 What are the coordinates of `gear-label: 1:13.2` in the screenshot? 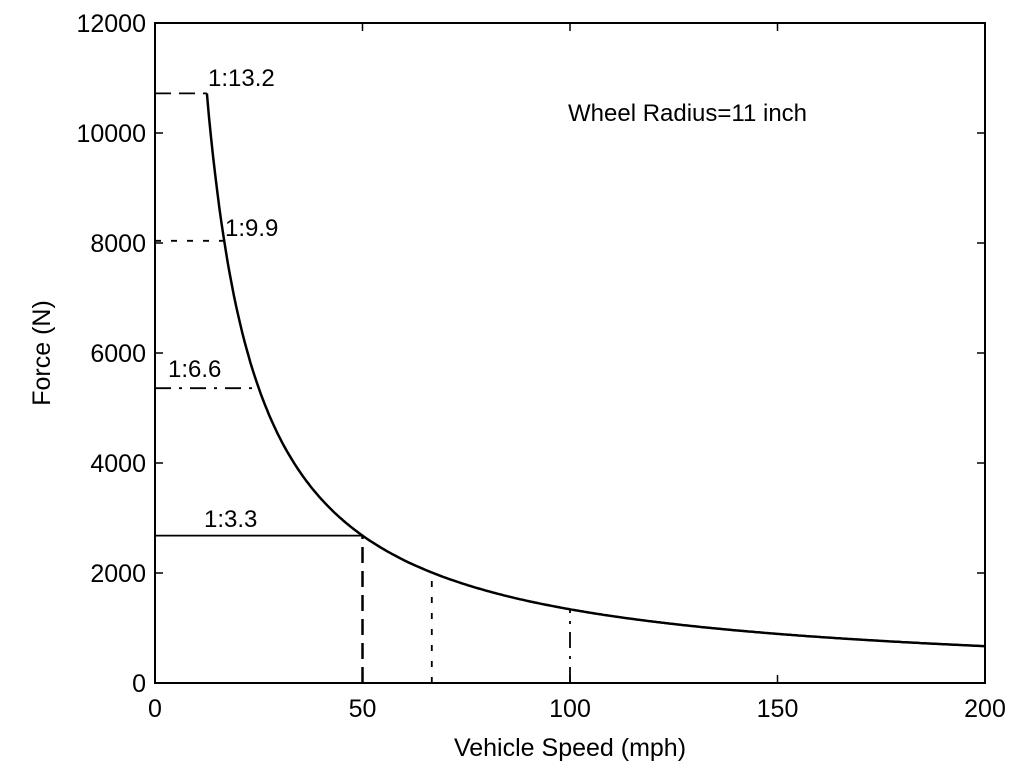 It's located at (241, 78).